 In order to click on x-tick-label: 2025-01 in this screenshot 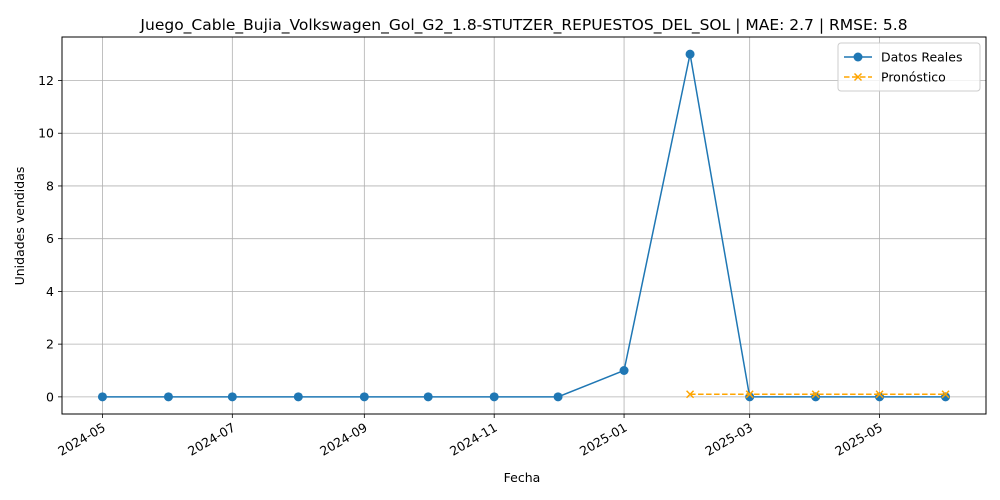, I will do `click(603, 439)`.